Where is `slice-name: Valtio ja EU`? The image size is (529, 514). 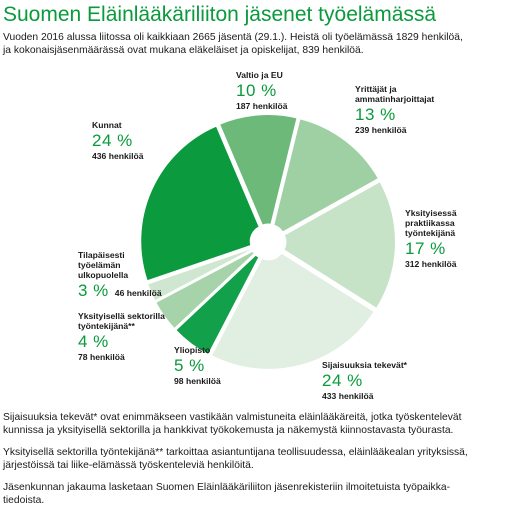 slice-name: Valtio ja EU is located at coordinates (259, 75).